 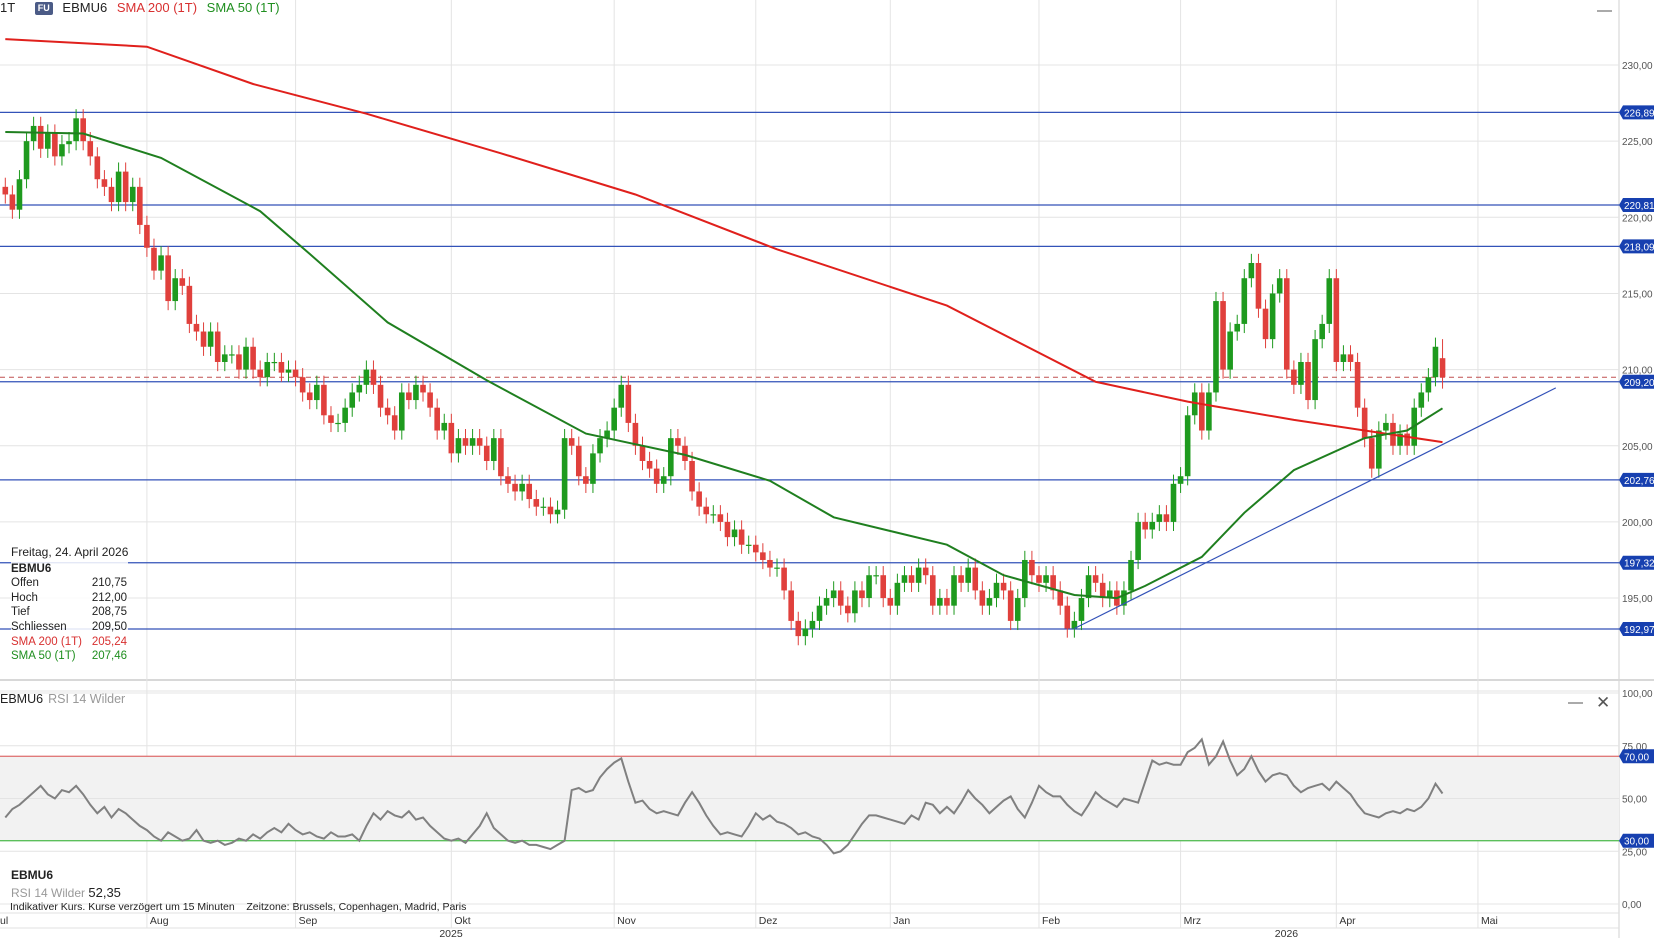 I want to click on month-label: Apr, so click(x=1347, y=921).